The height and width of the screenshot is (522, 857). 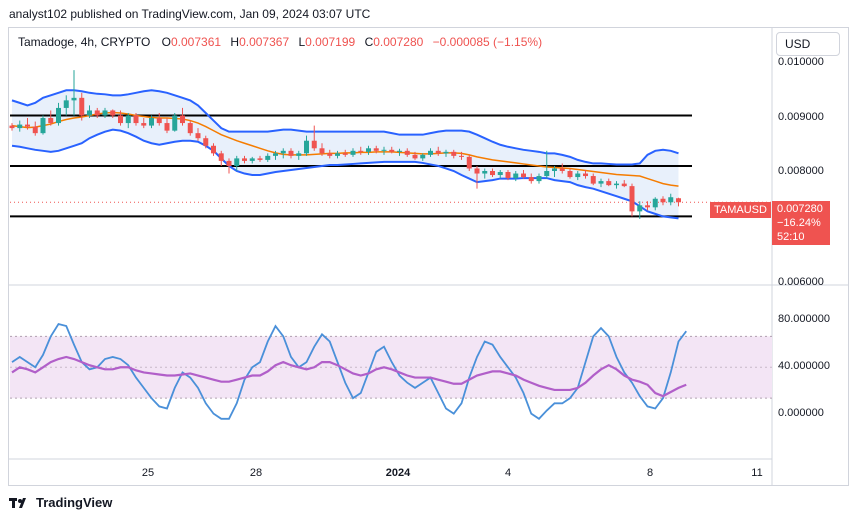 I want to click on stoch-axis-label: 40.000000, so click(x=804, y=366).